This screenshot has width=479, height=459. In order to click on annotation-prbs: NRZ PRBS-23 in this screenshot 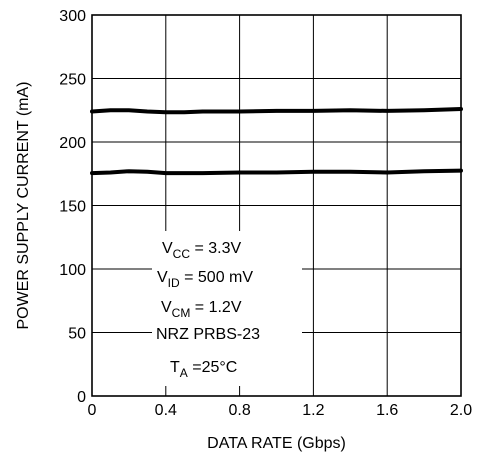, I will do `click(208, 334)`.